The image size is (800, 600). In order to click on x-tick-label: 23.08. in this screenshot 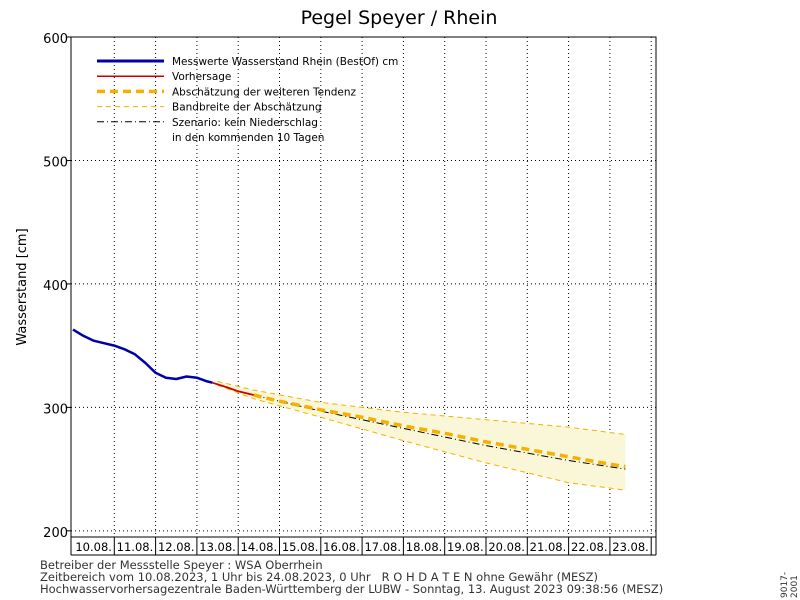, I will do `click(630, 547)`.